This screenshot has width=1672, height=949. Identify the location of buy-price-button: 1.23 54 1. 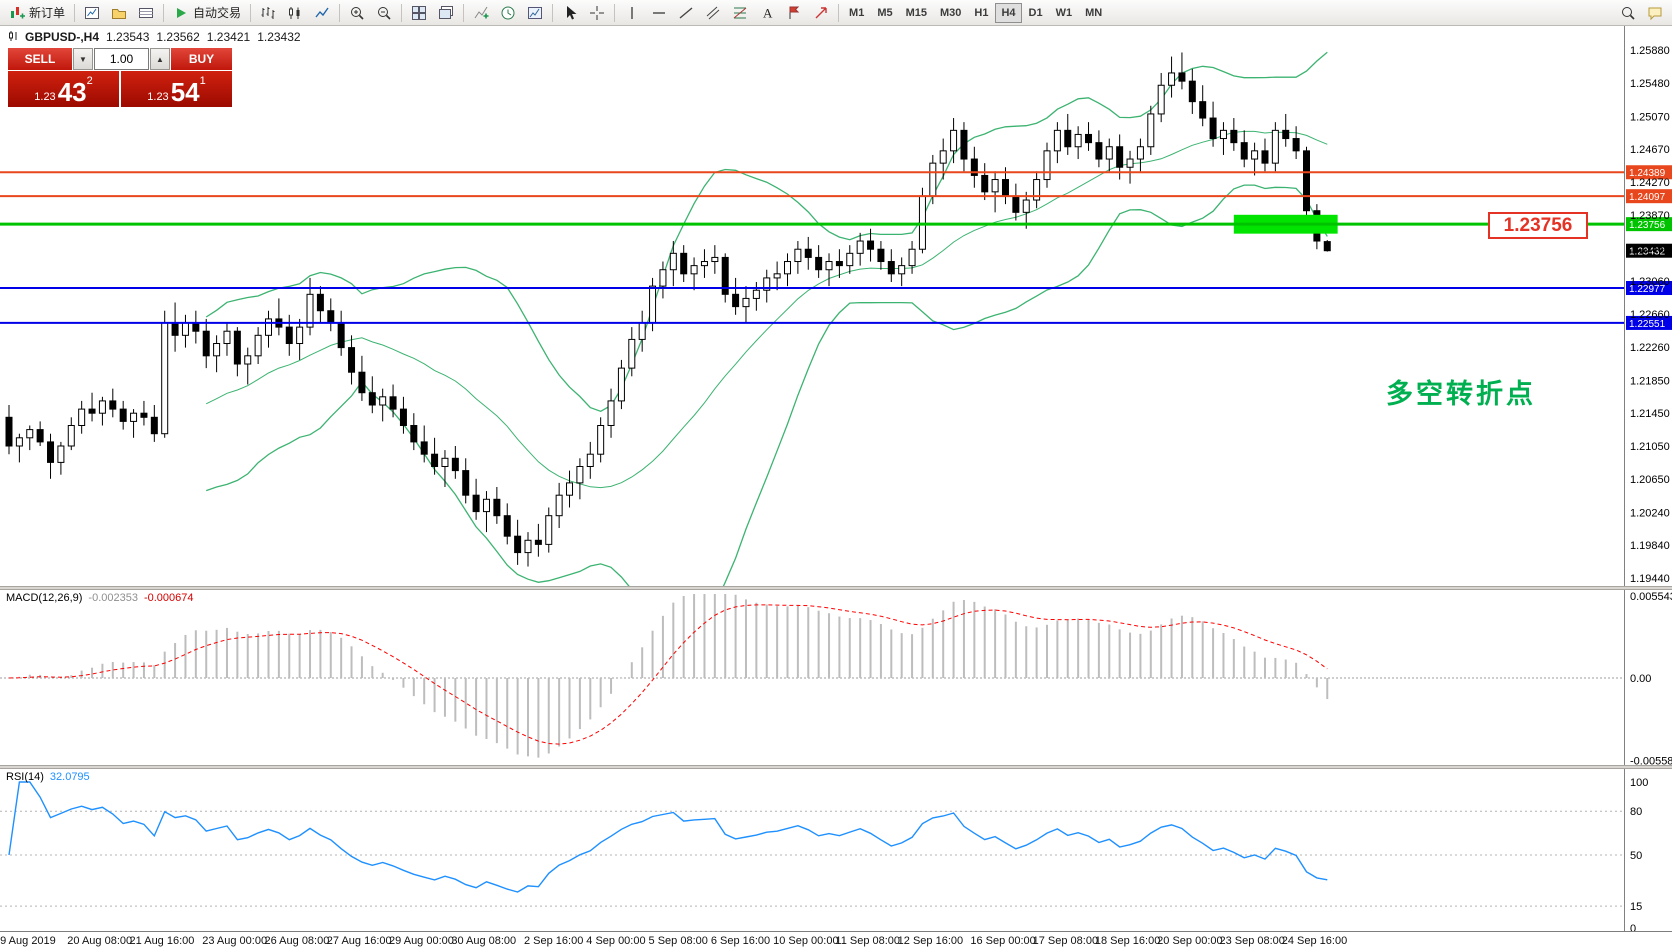
(176, 89).